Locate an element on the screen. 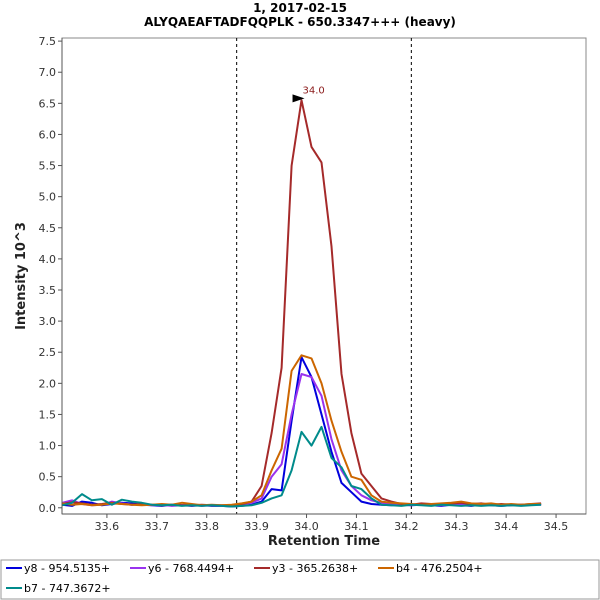 The image size is (600, 600). legend-label-2: y6 - 768.4494+ is located at coordinates (191, 568).